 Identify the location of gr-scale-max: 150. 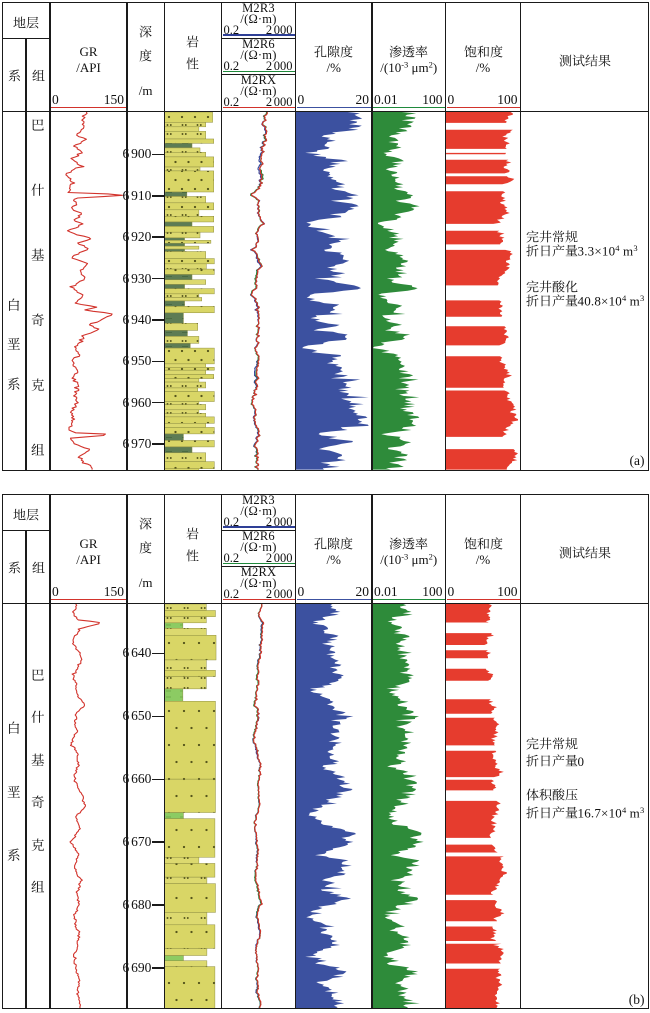
(113, 99).